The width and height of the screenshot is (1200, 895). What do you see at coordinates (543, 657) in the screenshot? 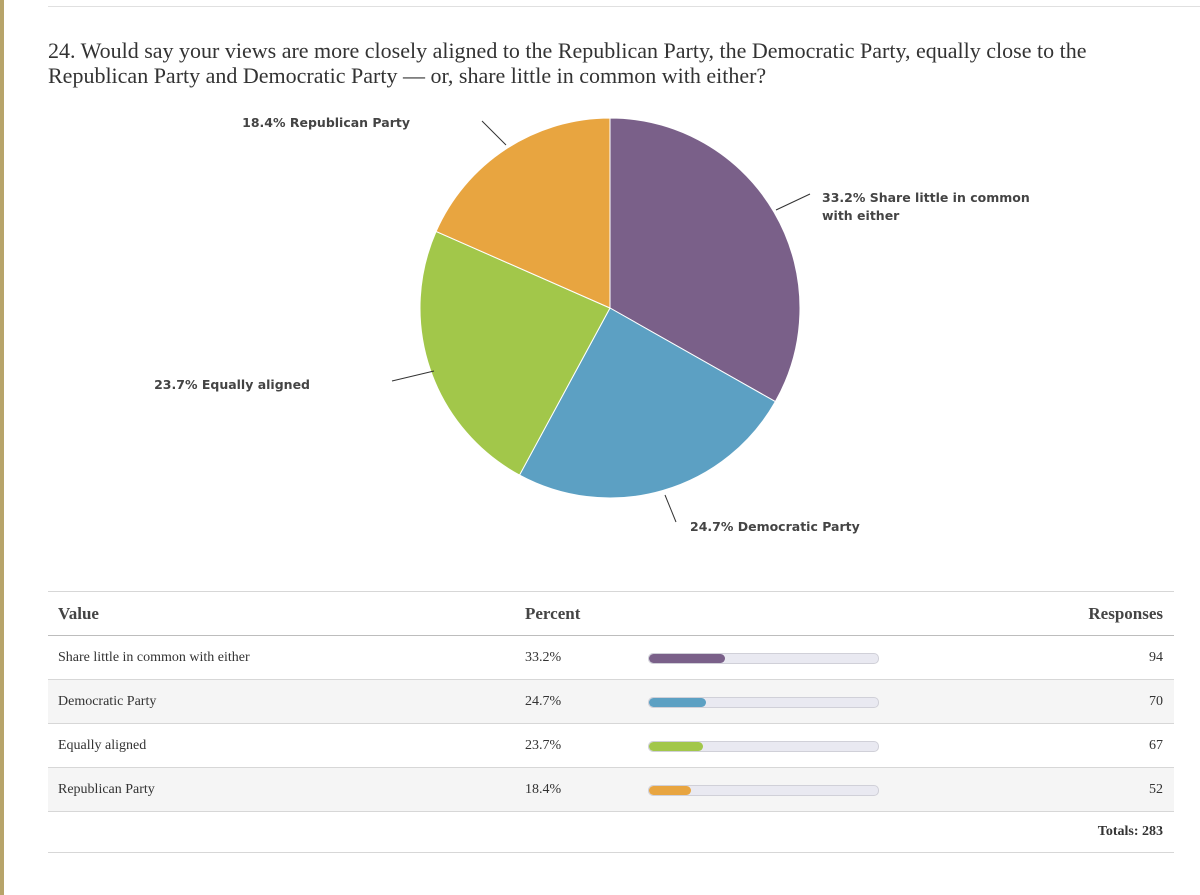
I see `row-percent: 33.2%` at bounding box center [543, 657].